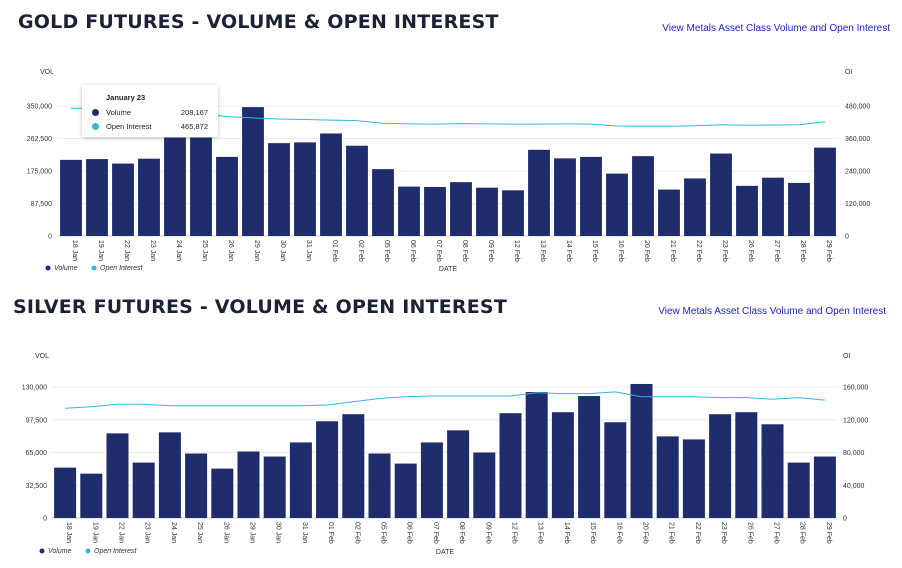 This screenshot has width=902, height=568. Describe the element at coordinates (60, 551) in the screenshot. I see `legend-volume-label: Volume` at that location.